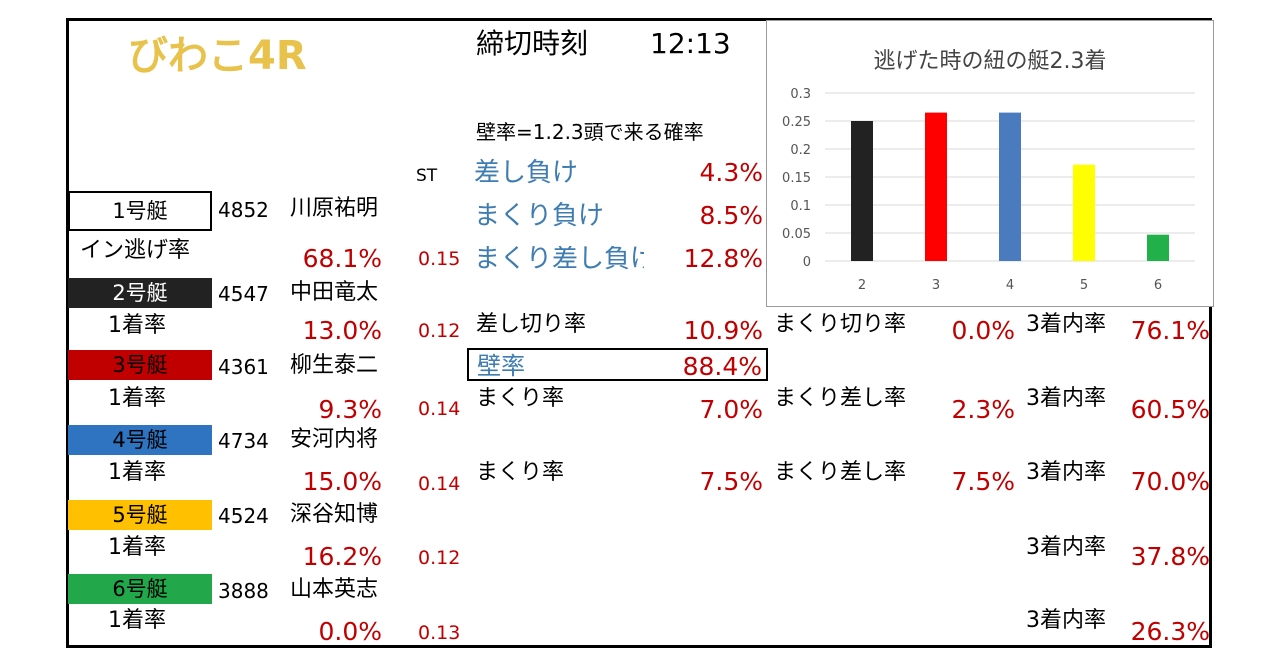 The height and width of the screenshot is (670, 1280). Describe the element at coordinates (137, 472) in the screenshot. I see `boat-4-rate-label: 1着率` at that location.